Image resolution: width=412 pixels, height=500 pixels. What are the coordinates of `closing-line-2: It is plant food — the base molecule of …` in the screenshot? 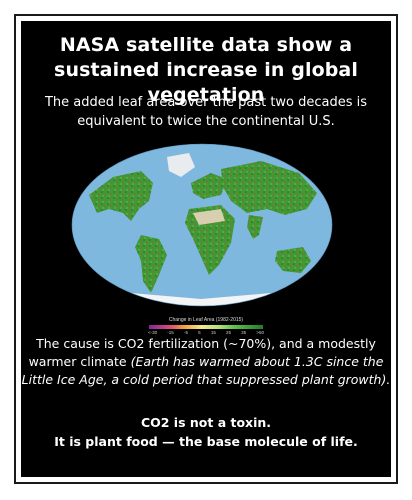 It's located at (206, 441).